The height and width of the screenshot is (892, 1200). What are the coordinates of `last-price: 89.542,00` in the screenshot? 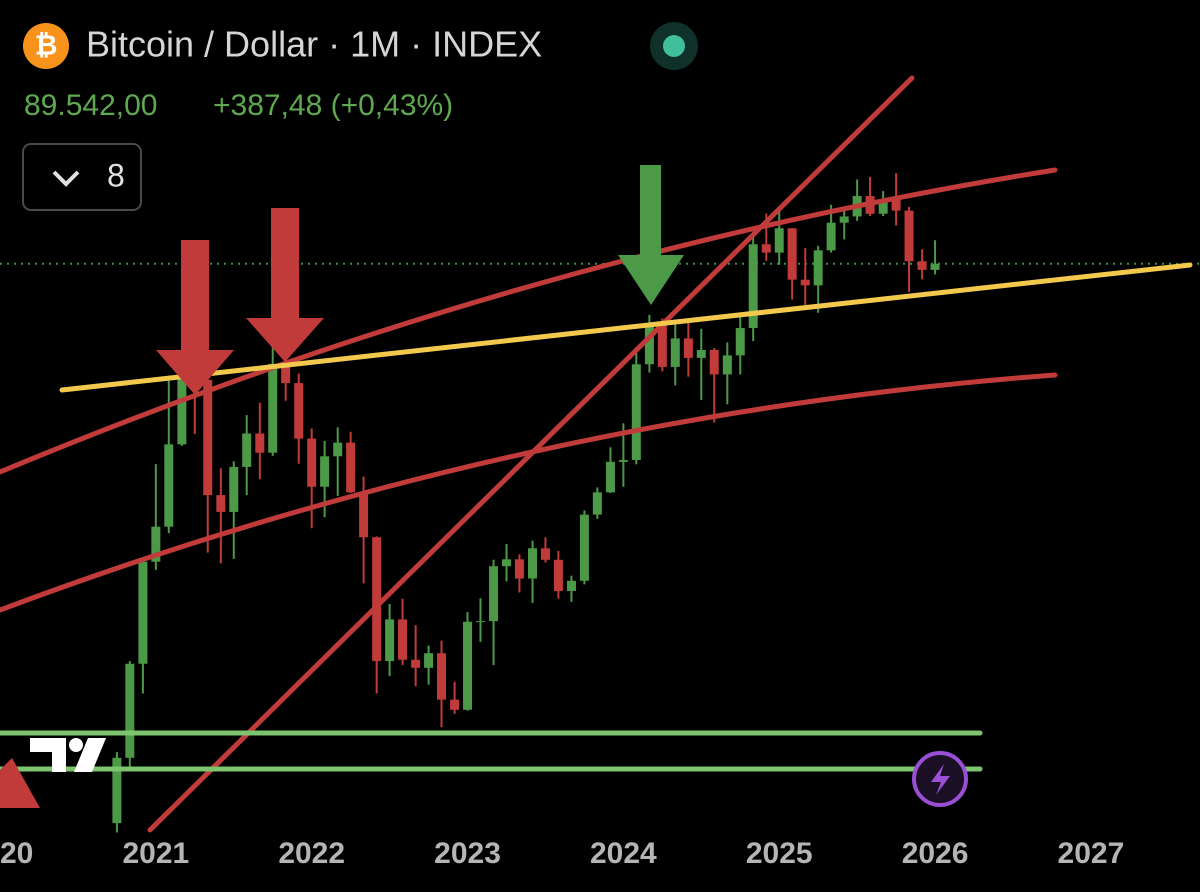 It's located at (90, 105).